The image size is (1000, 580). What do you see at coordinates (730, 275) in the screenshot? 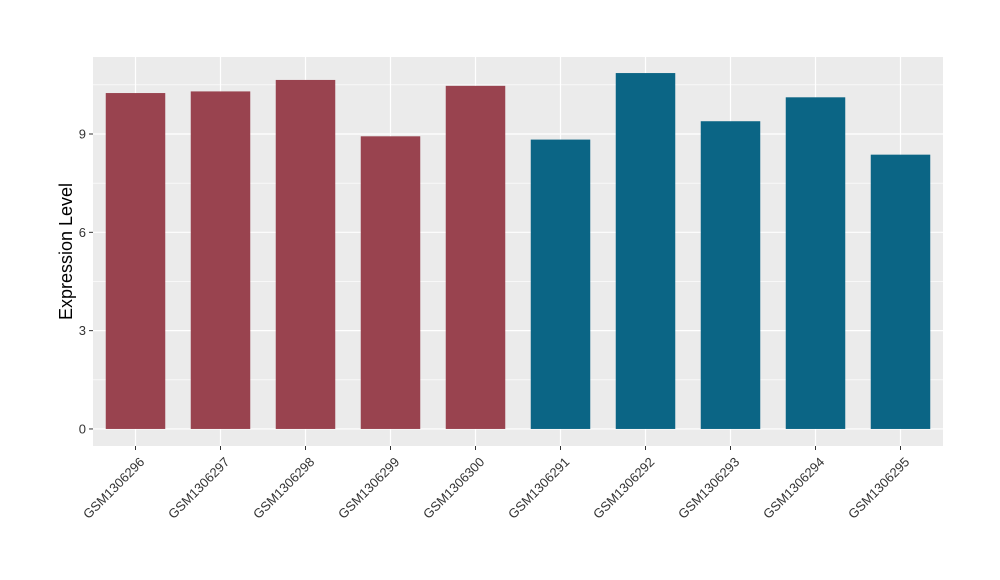
I see `bar-GSM1306293` at bounding box center [730, 275].